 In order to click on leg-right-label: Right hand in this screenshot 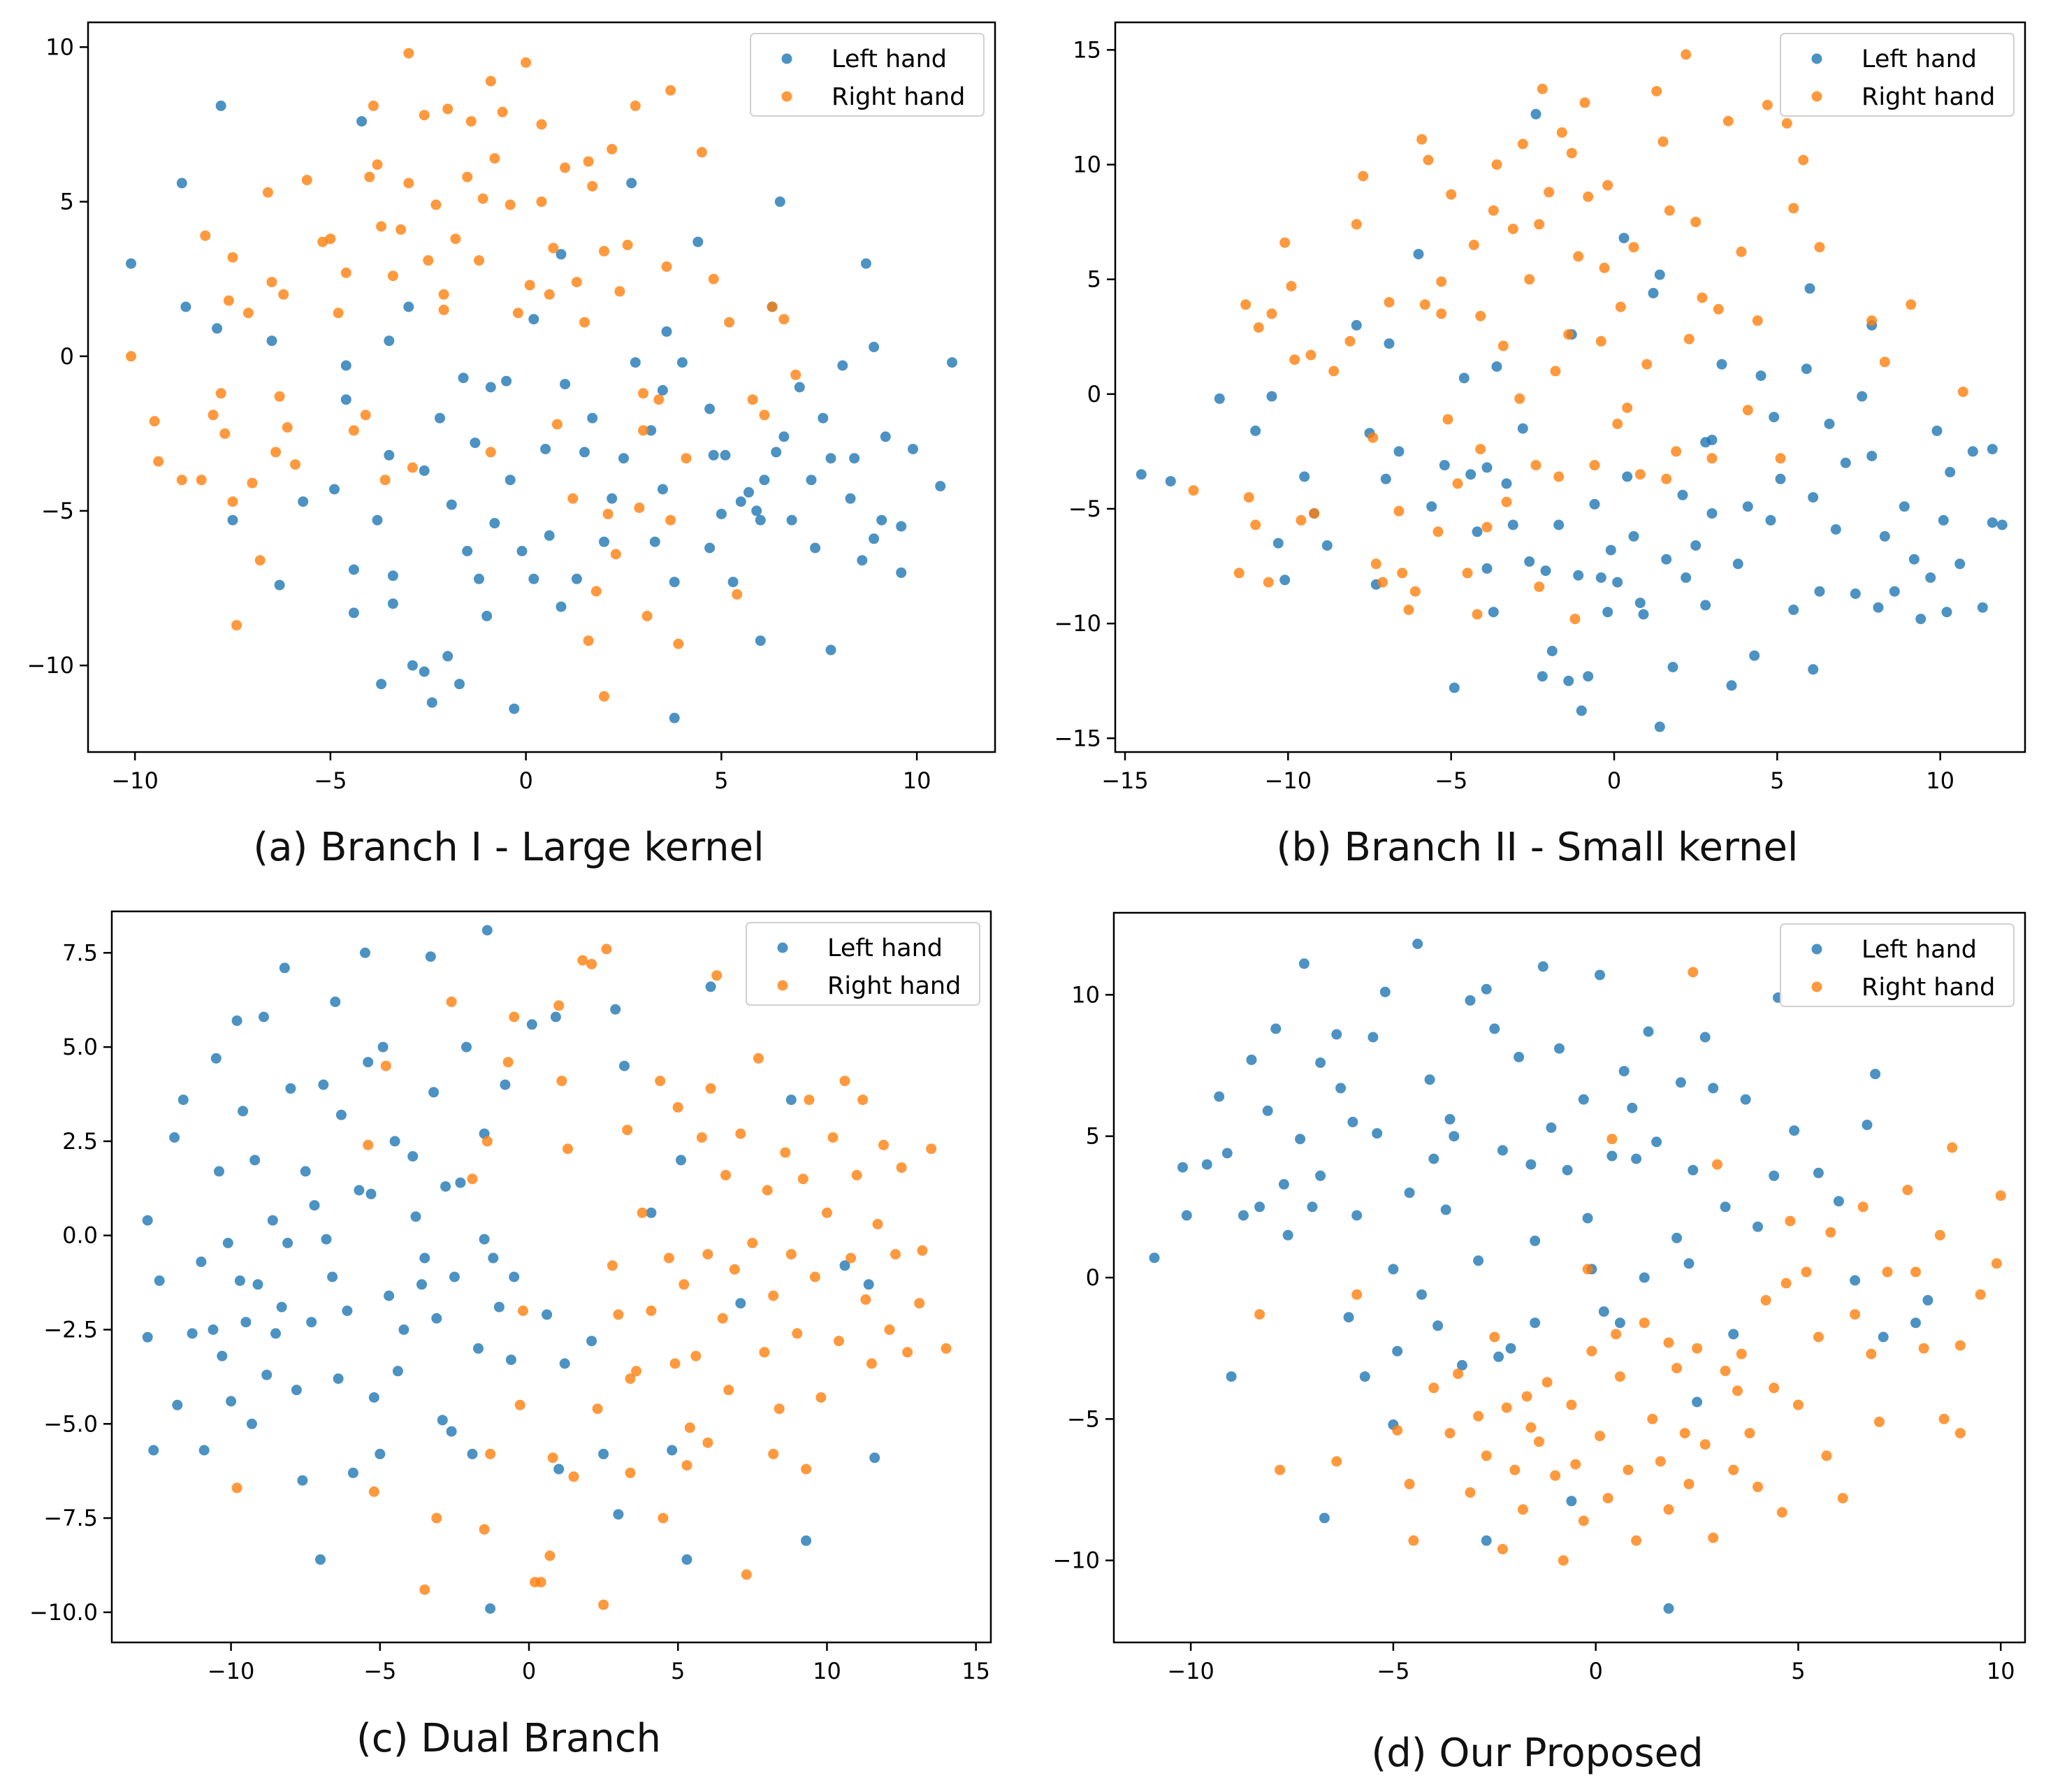, I will do `click(1928, 97)`.